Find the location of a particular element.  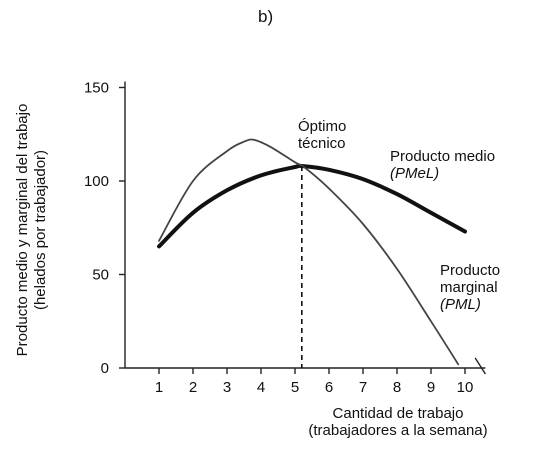

legend-producto-medio: Producto medio (PMeL) is located at coordinates (442, 165).